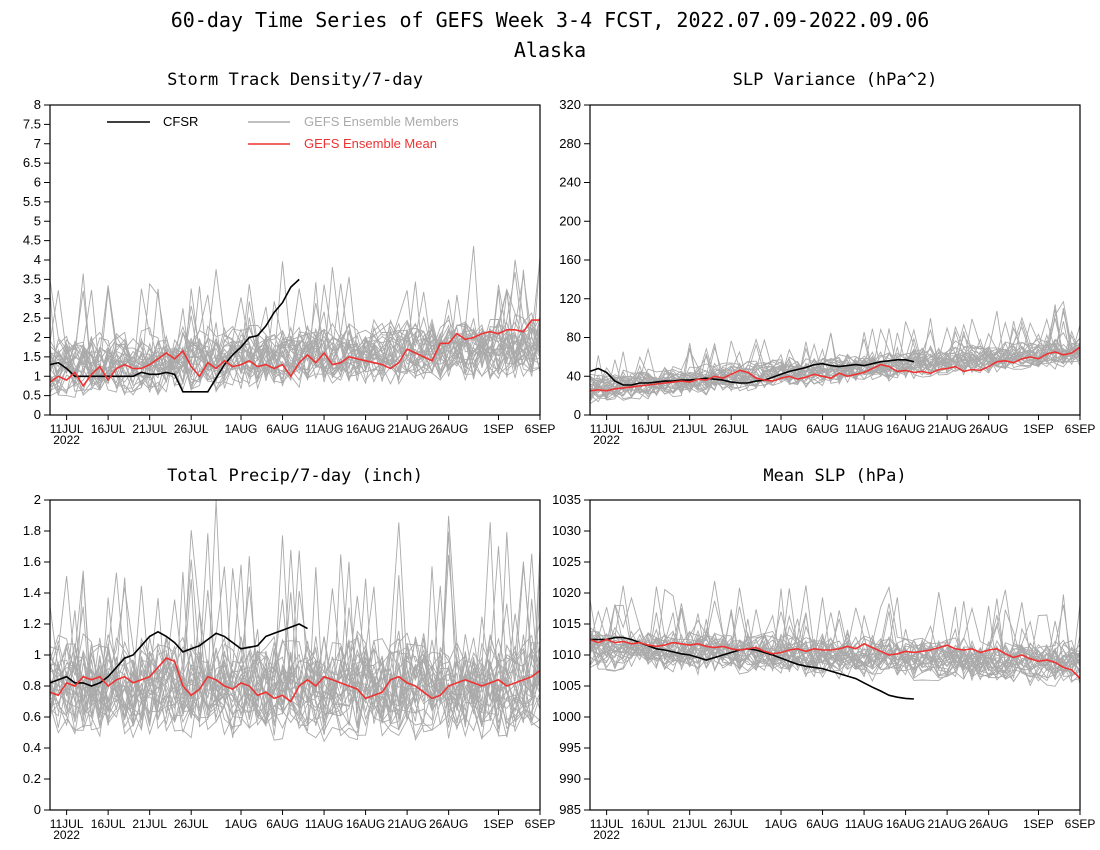  I want to click on y-tick-label: 0.8, so click(32, 685).